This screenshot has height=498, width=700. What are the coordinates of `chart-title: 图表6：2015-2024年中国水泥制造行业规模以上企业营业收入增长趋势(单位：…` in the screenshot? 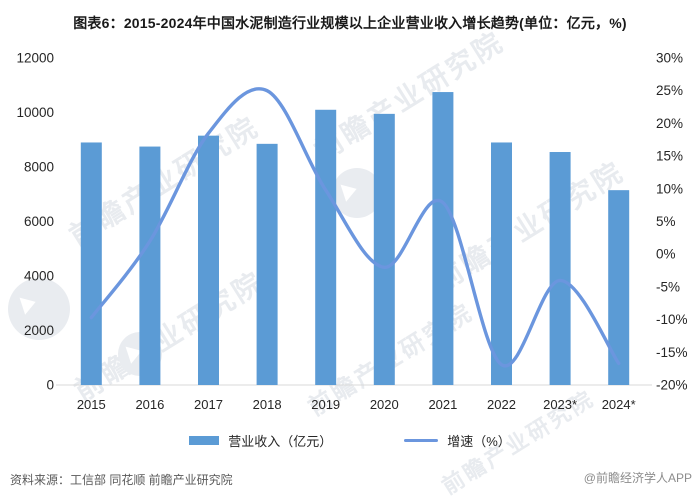 It's located at (350, 23).